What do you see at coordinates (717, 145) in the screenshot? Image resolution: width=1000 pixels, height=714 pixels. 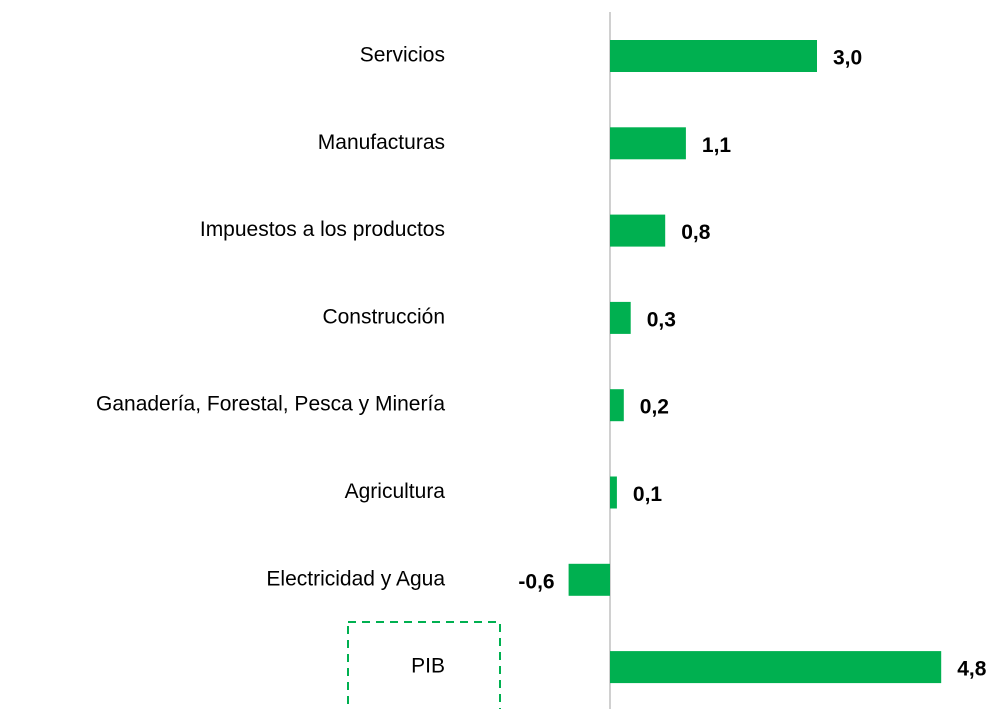 I see `value-label: 1,1` at bounding box center [717, 145].